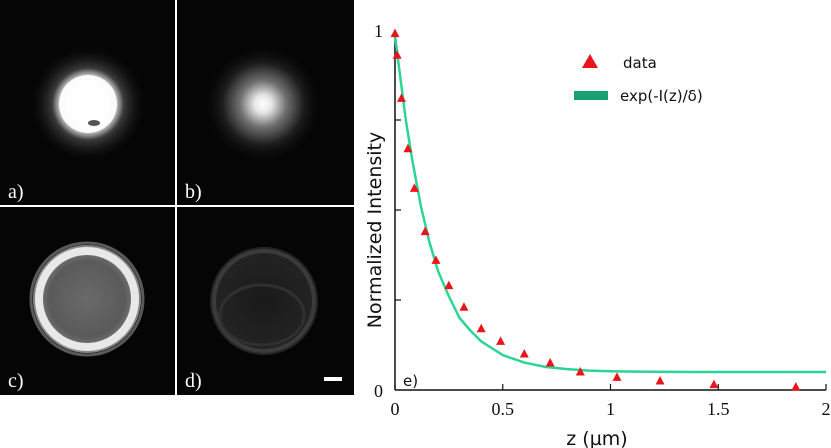 This screenshot has width=831, height=448. Describe the element at coordinates (87, 102) in the screenshot. I see `image-panel-a: a)` at that location.